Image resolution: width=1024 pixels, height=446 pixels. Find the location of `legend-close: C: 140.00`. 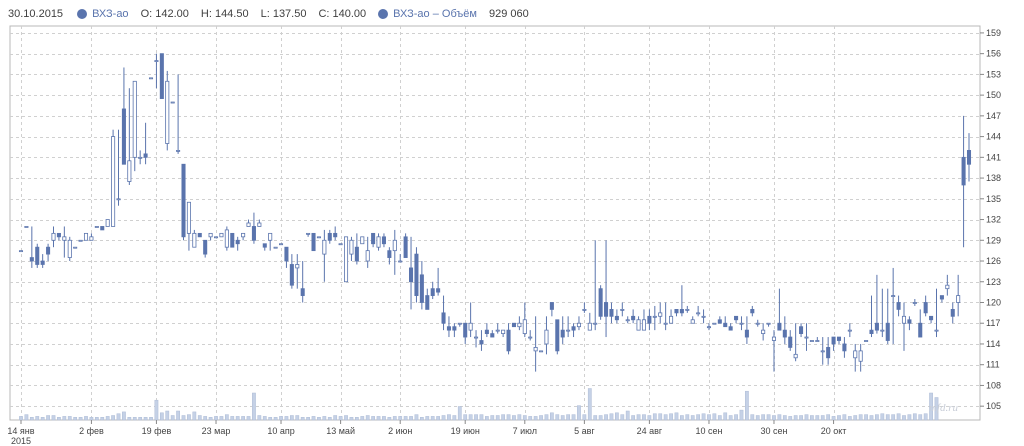

legend-close: C: 140.00 is located at coordinates (342, 14).